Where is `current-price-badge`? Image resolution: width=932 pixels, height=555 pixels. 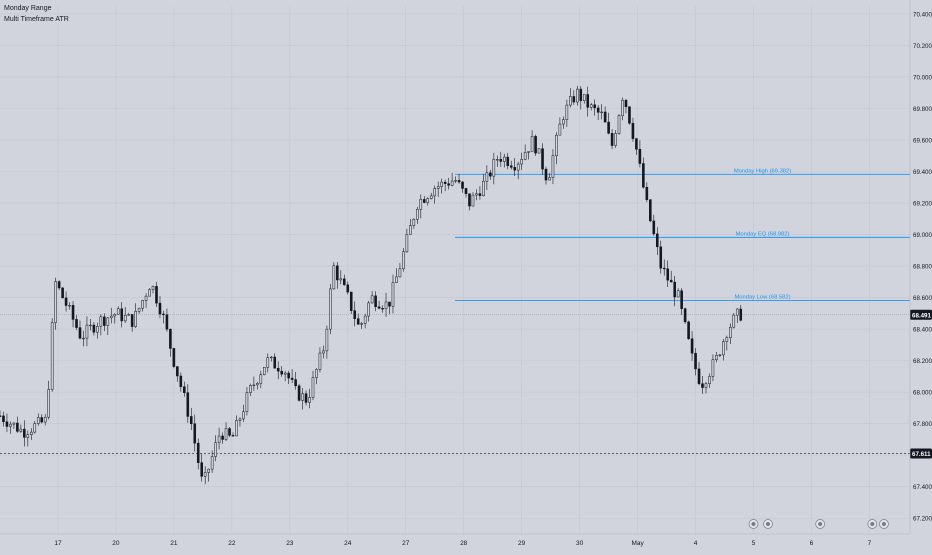 current-price-badge is located at coordinates (921, 314).